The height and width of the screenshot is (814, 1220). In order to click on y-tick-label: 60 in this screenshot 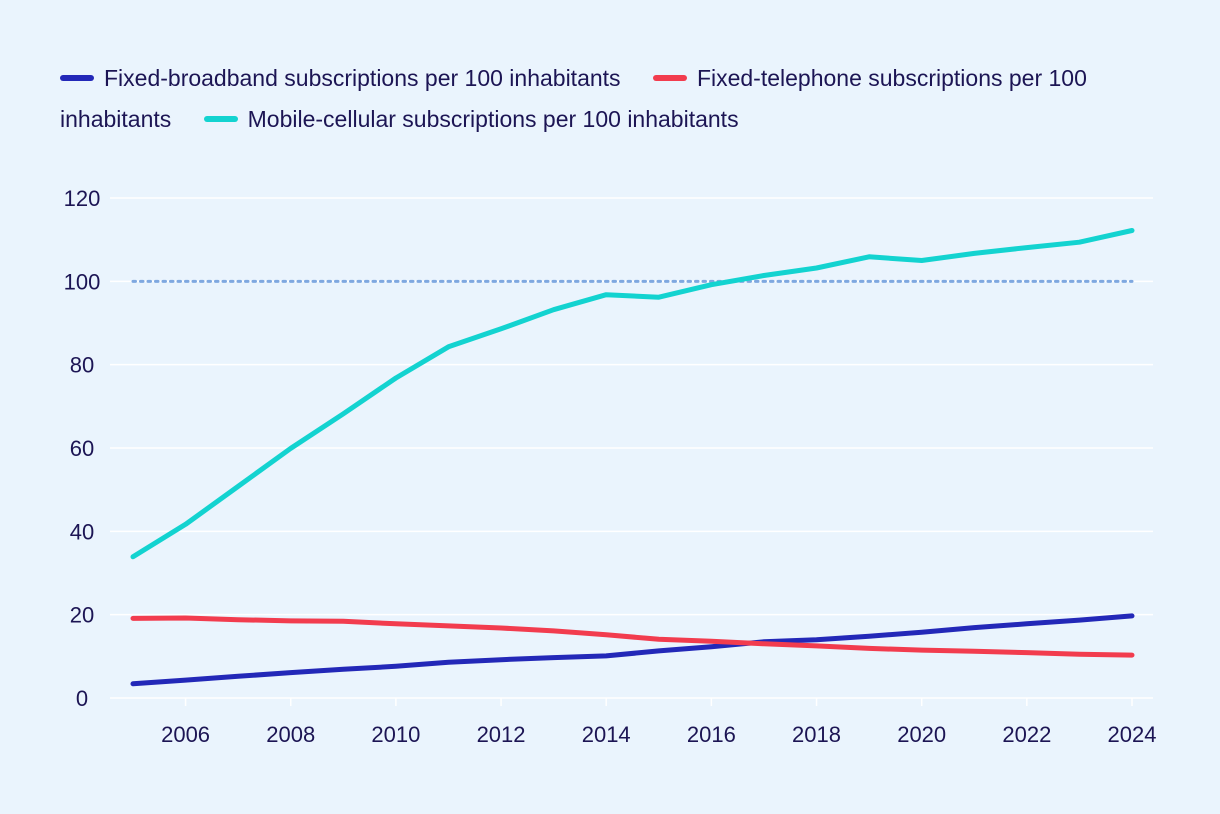, I will do `click(82, 448)`.